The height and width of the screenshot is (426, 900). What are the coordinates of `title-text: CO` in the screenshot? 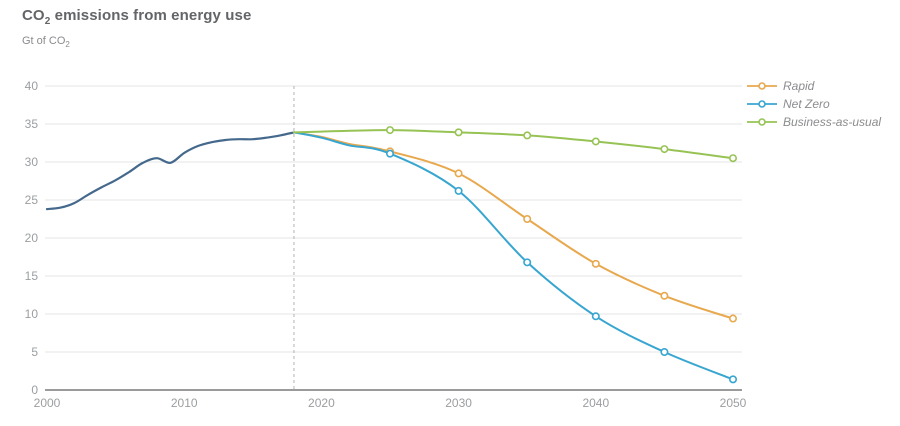 It's located at (33, 15).